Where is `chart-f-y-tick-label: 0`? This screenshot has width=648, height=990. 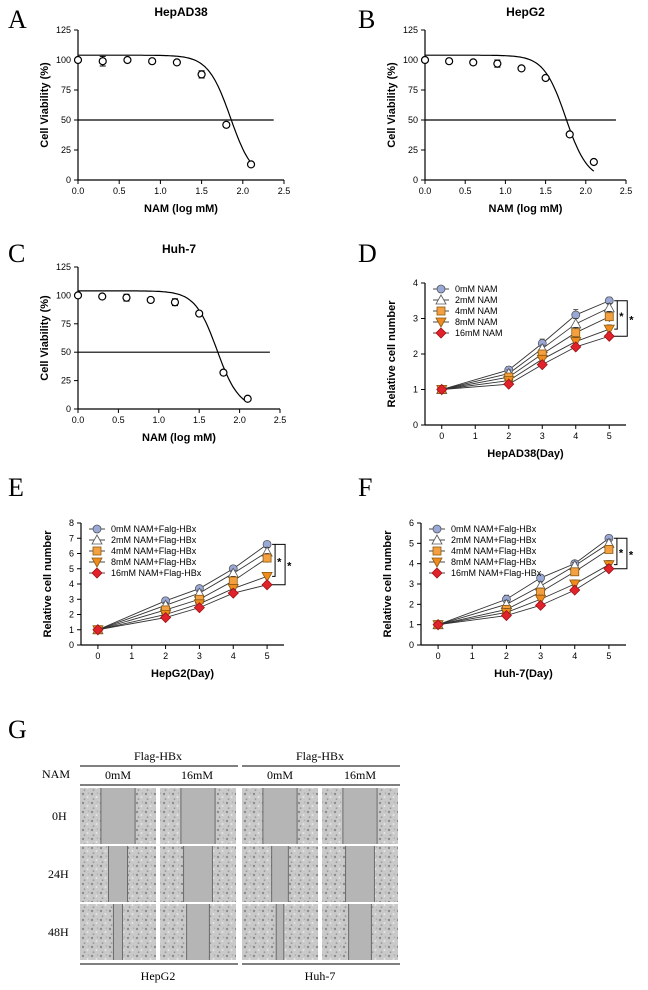
chart-f-y-tick-label: 0 is located at coordinates (411, 645).